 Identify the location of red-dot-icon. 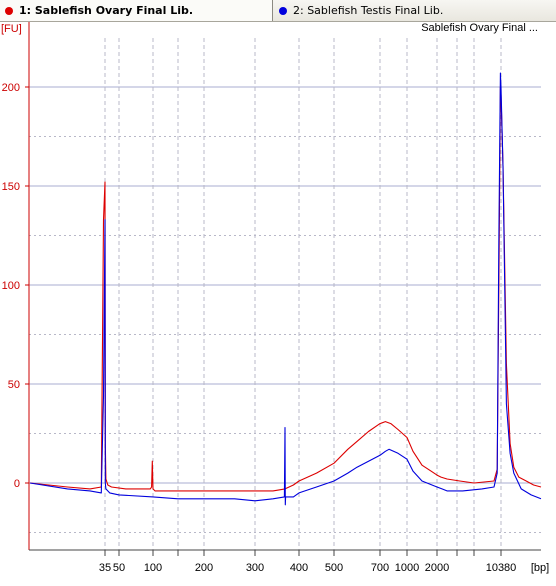
(9, 10).